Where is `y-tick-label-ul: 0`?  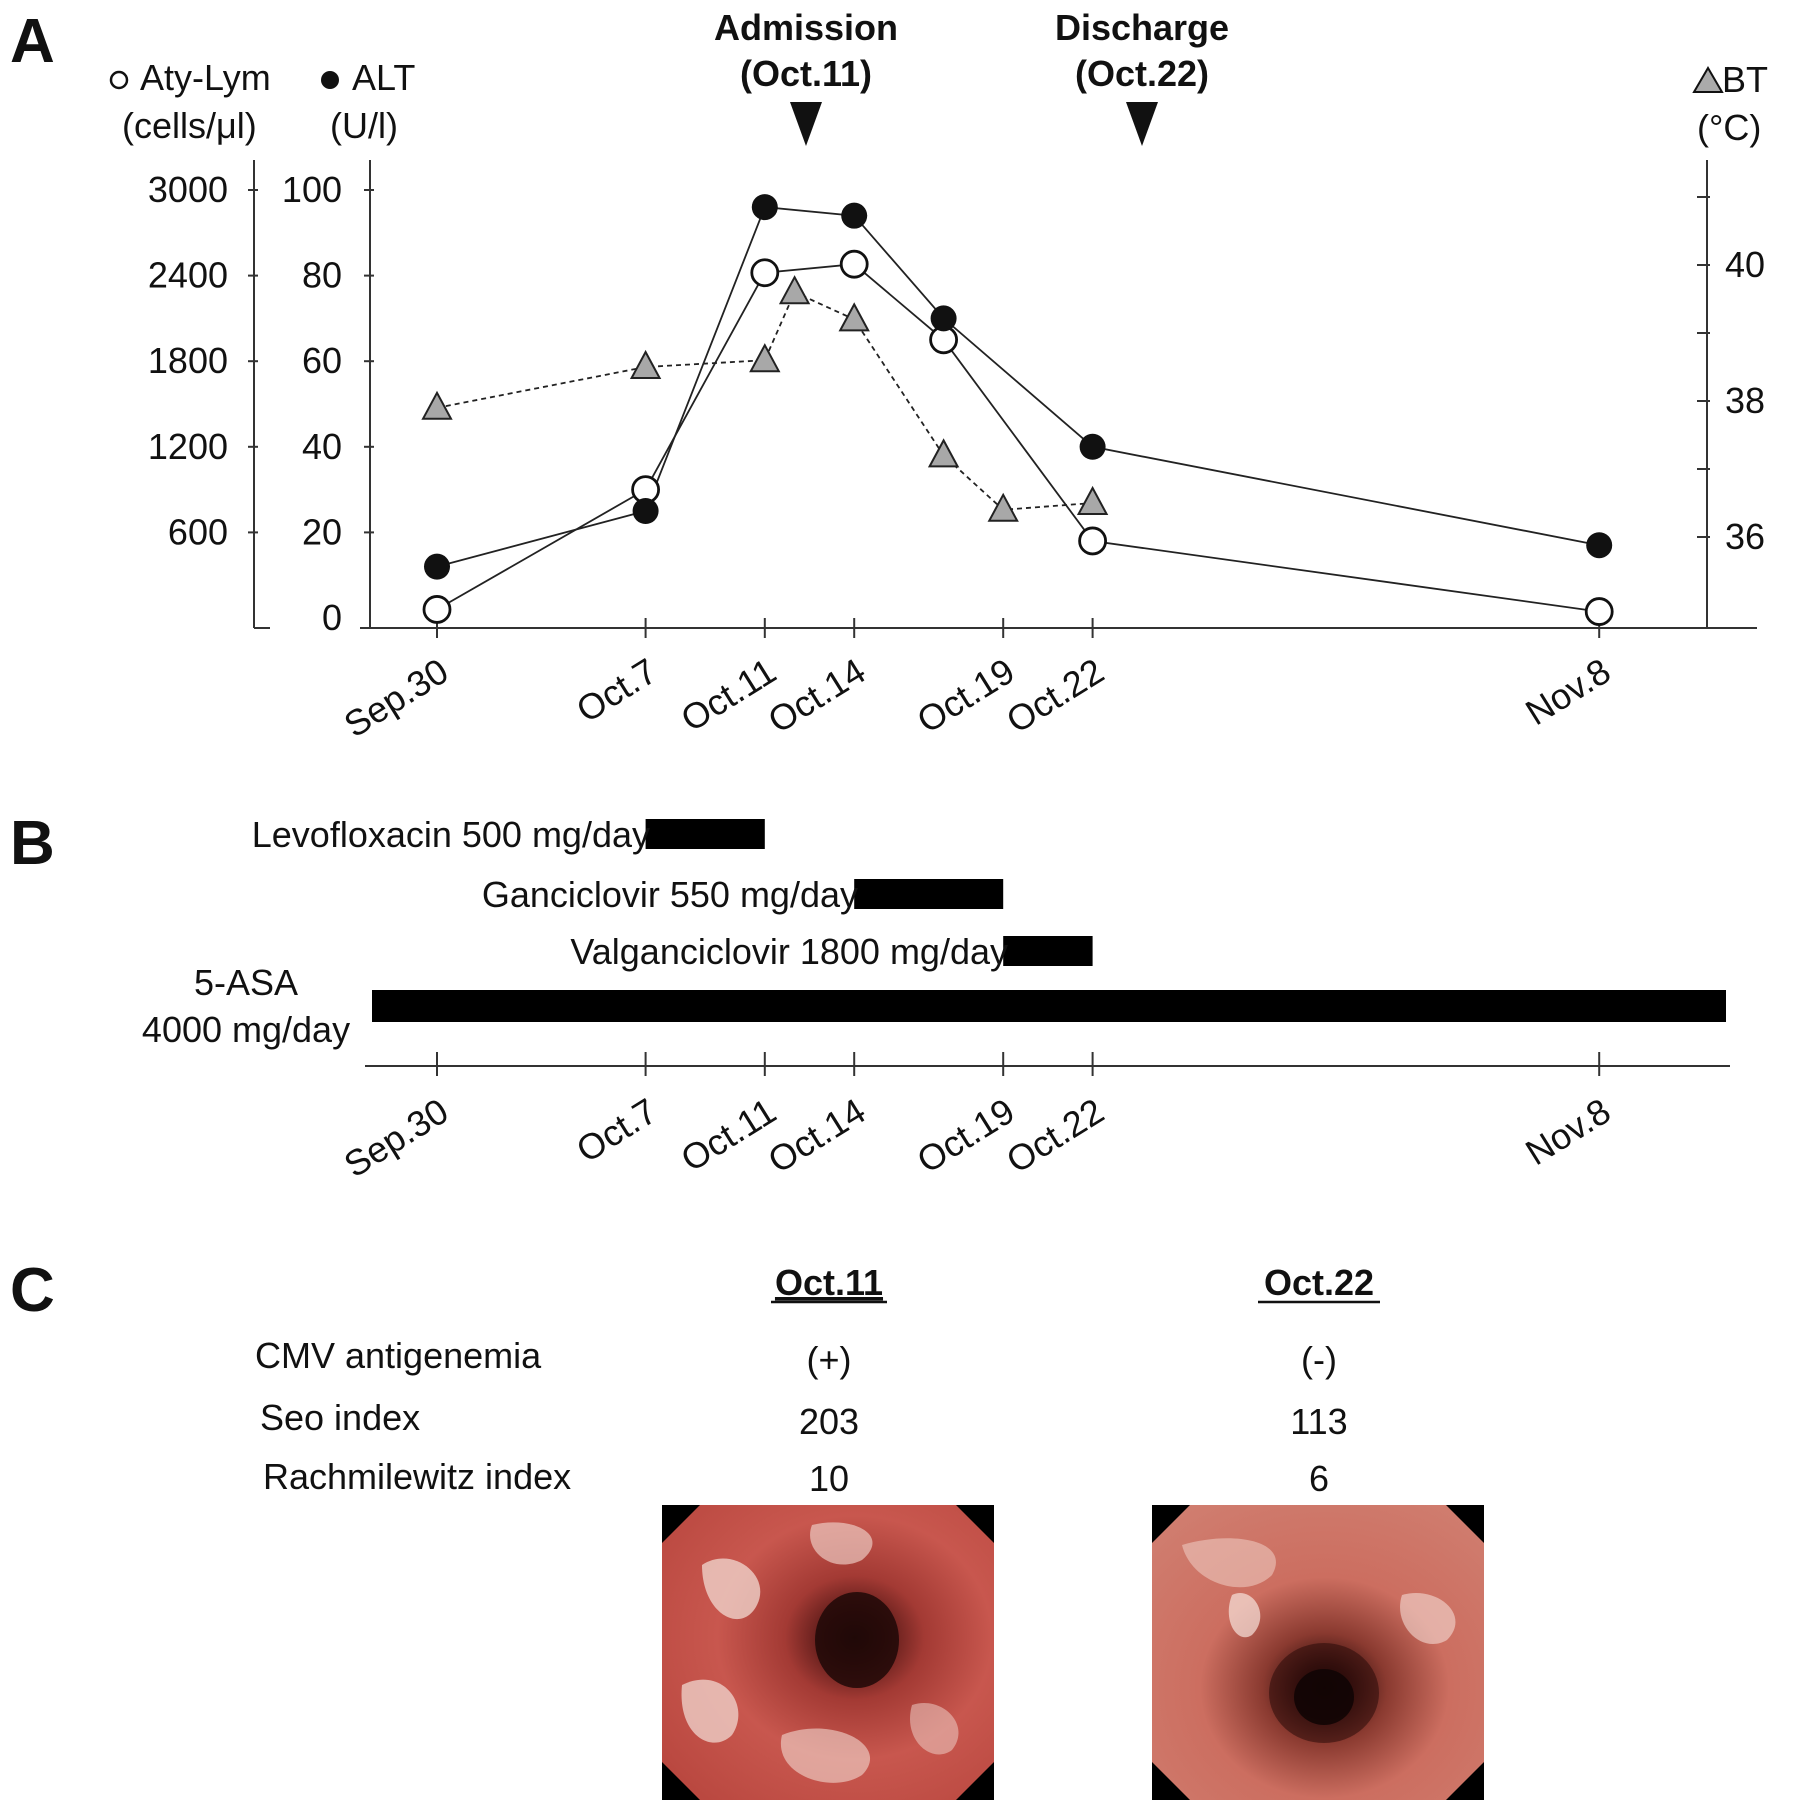
y-tick-label-ul: 0 is located at coordinates (332, 617).